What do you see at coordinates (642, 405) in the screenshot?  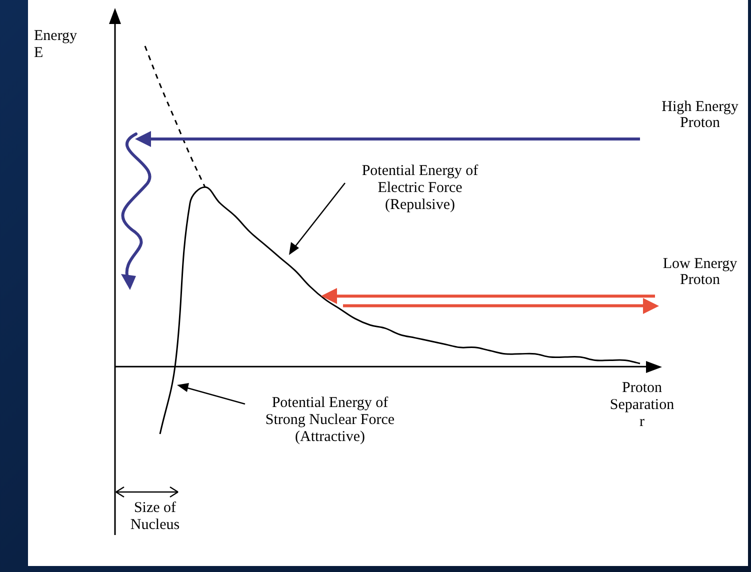 I see `x-axis-title: Proton Separation r` at bounding box center [642, 405].